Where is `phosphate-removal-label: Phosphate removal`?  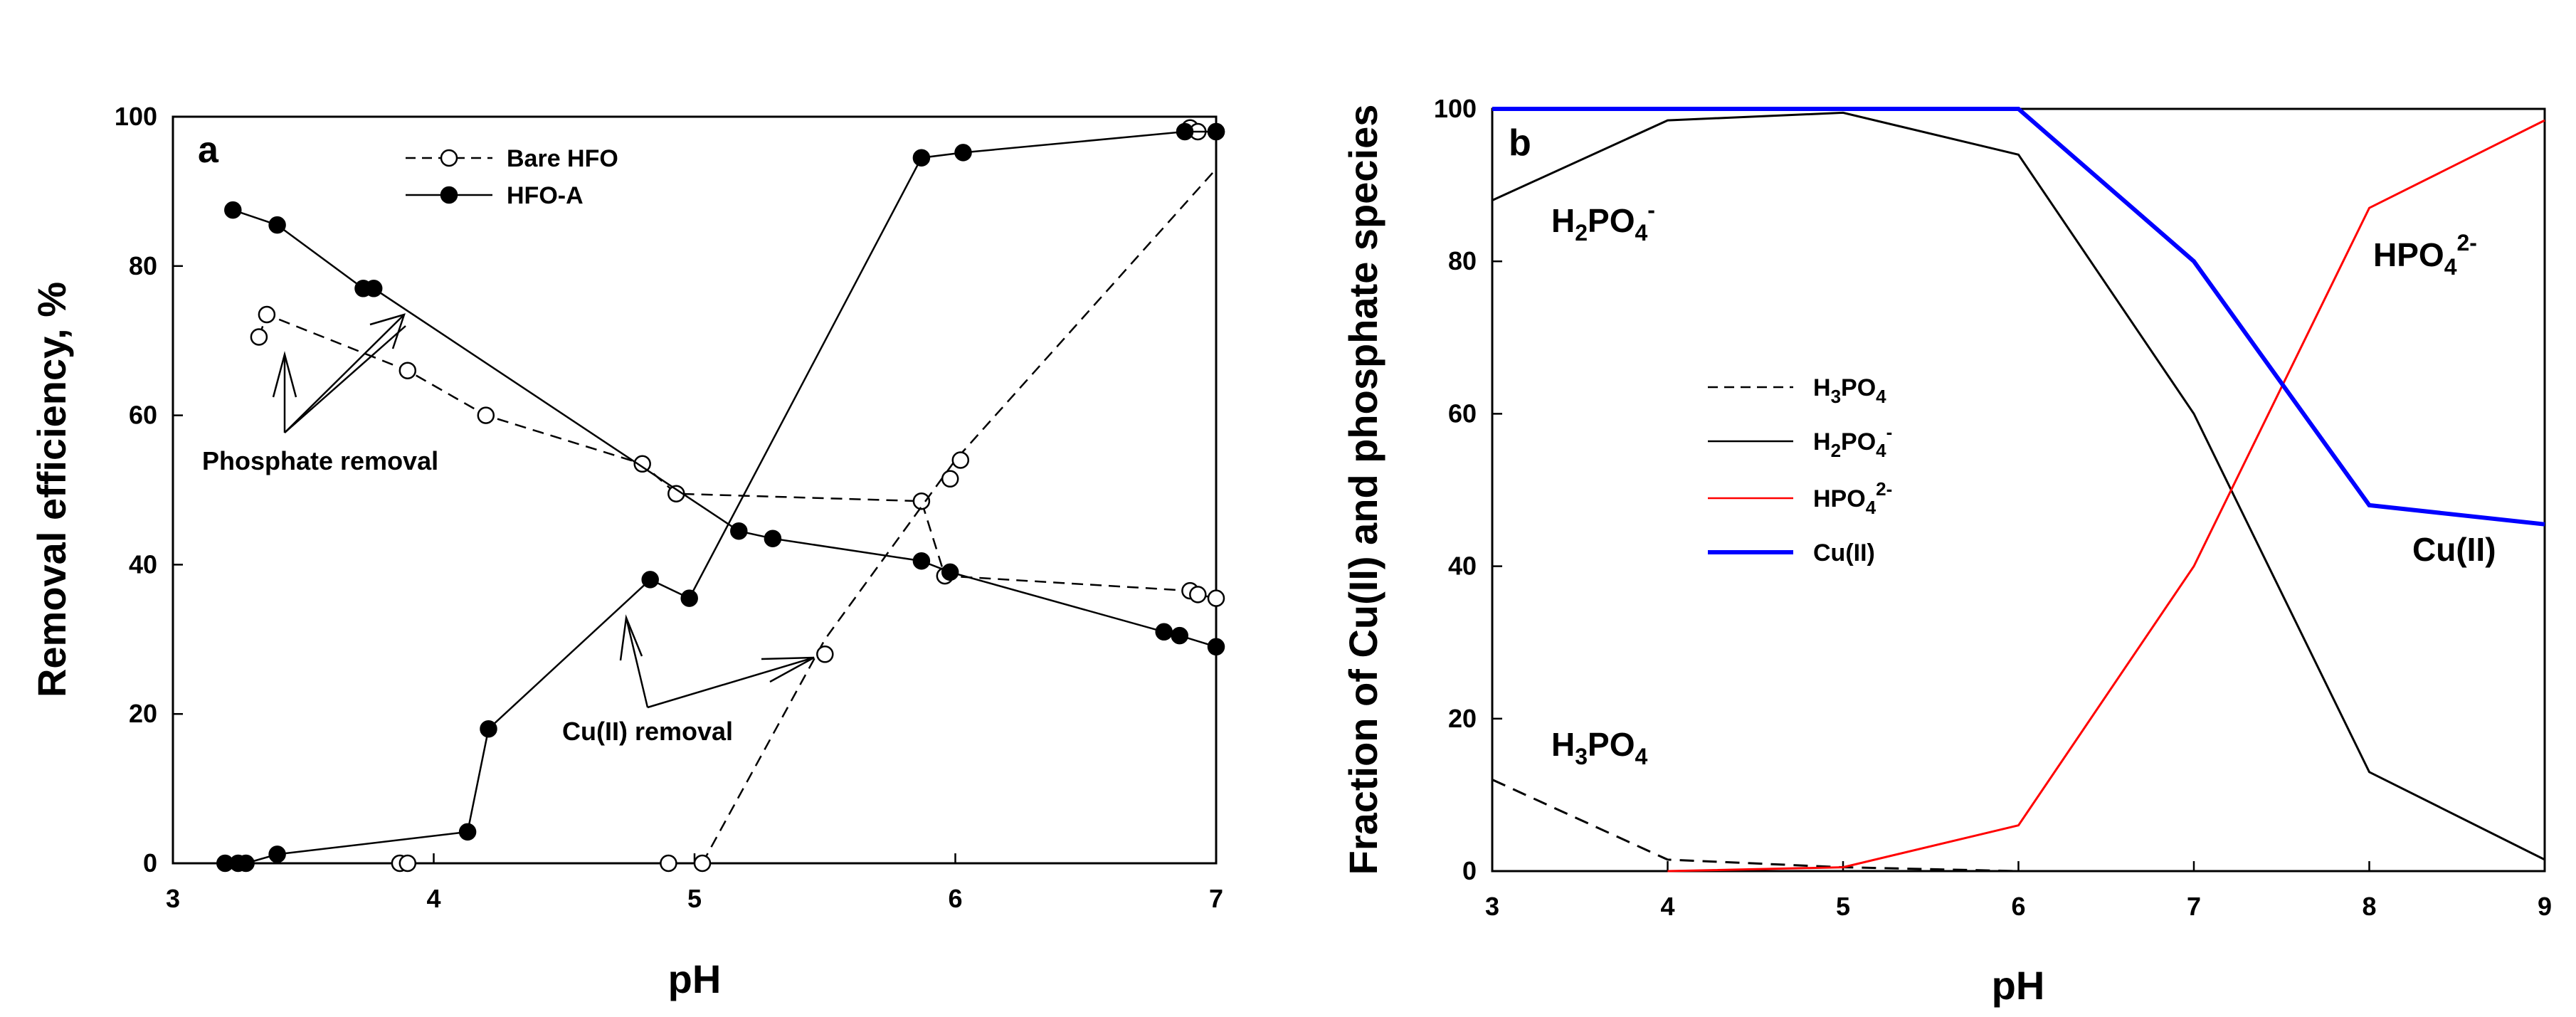 phosphate-removal-label: Phosphate removal is located at coordinates (320, 460).